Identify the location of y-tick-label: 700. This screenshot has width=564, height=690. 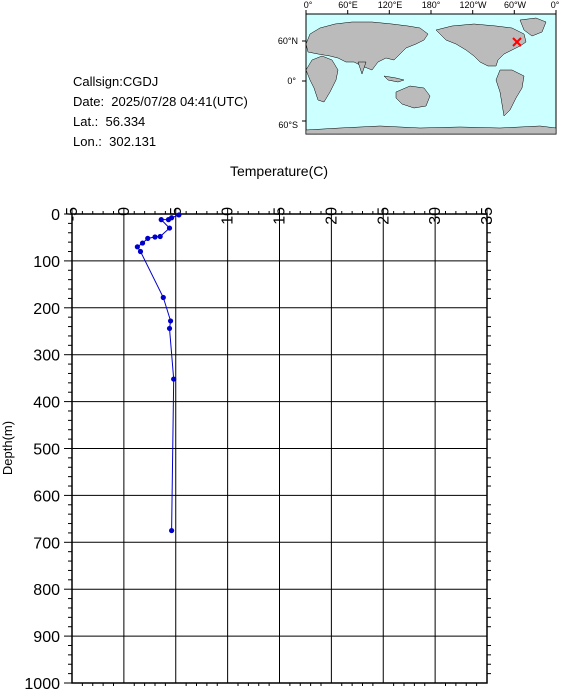
(46, 543).